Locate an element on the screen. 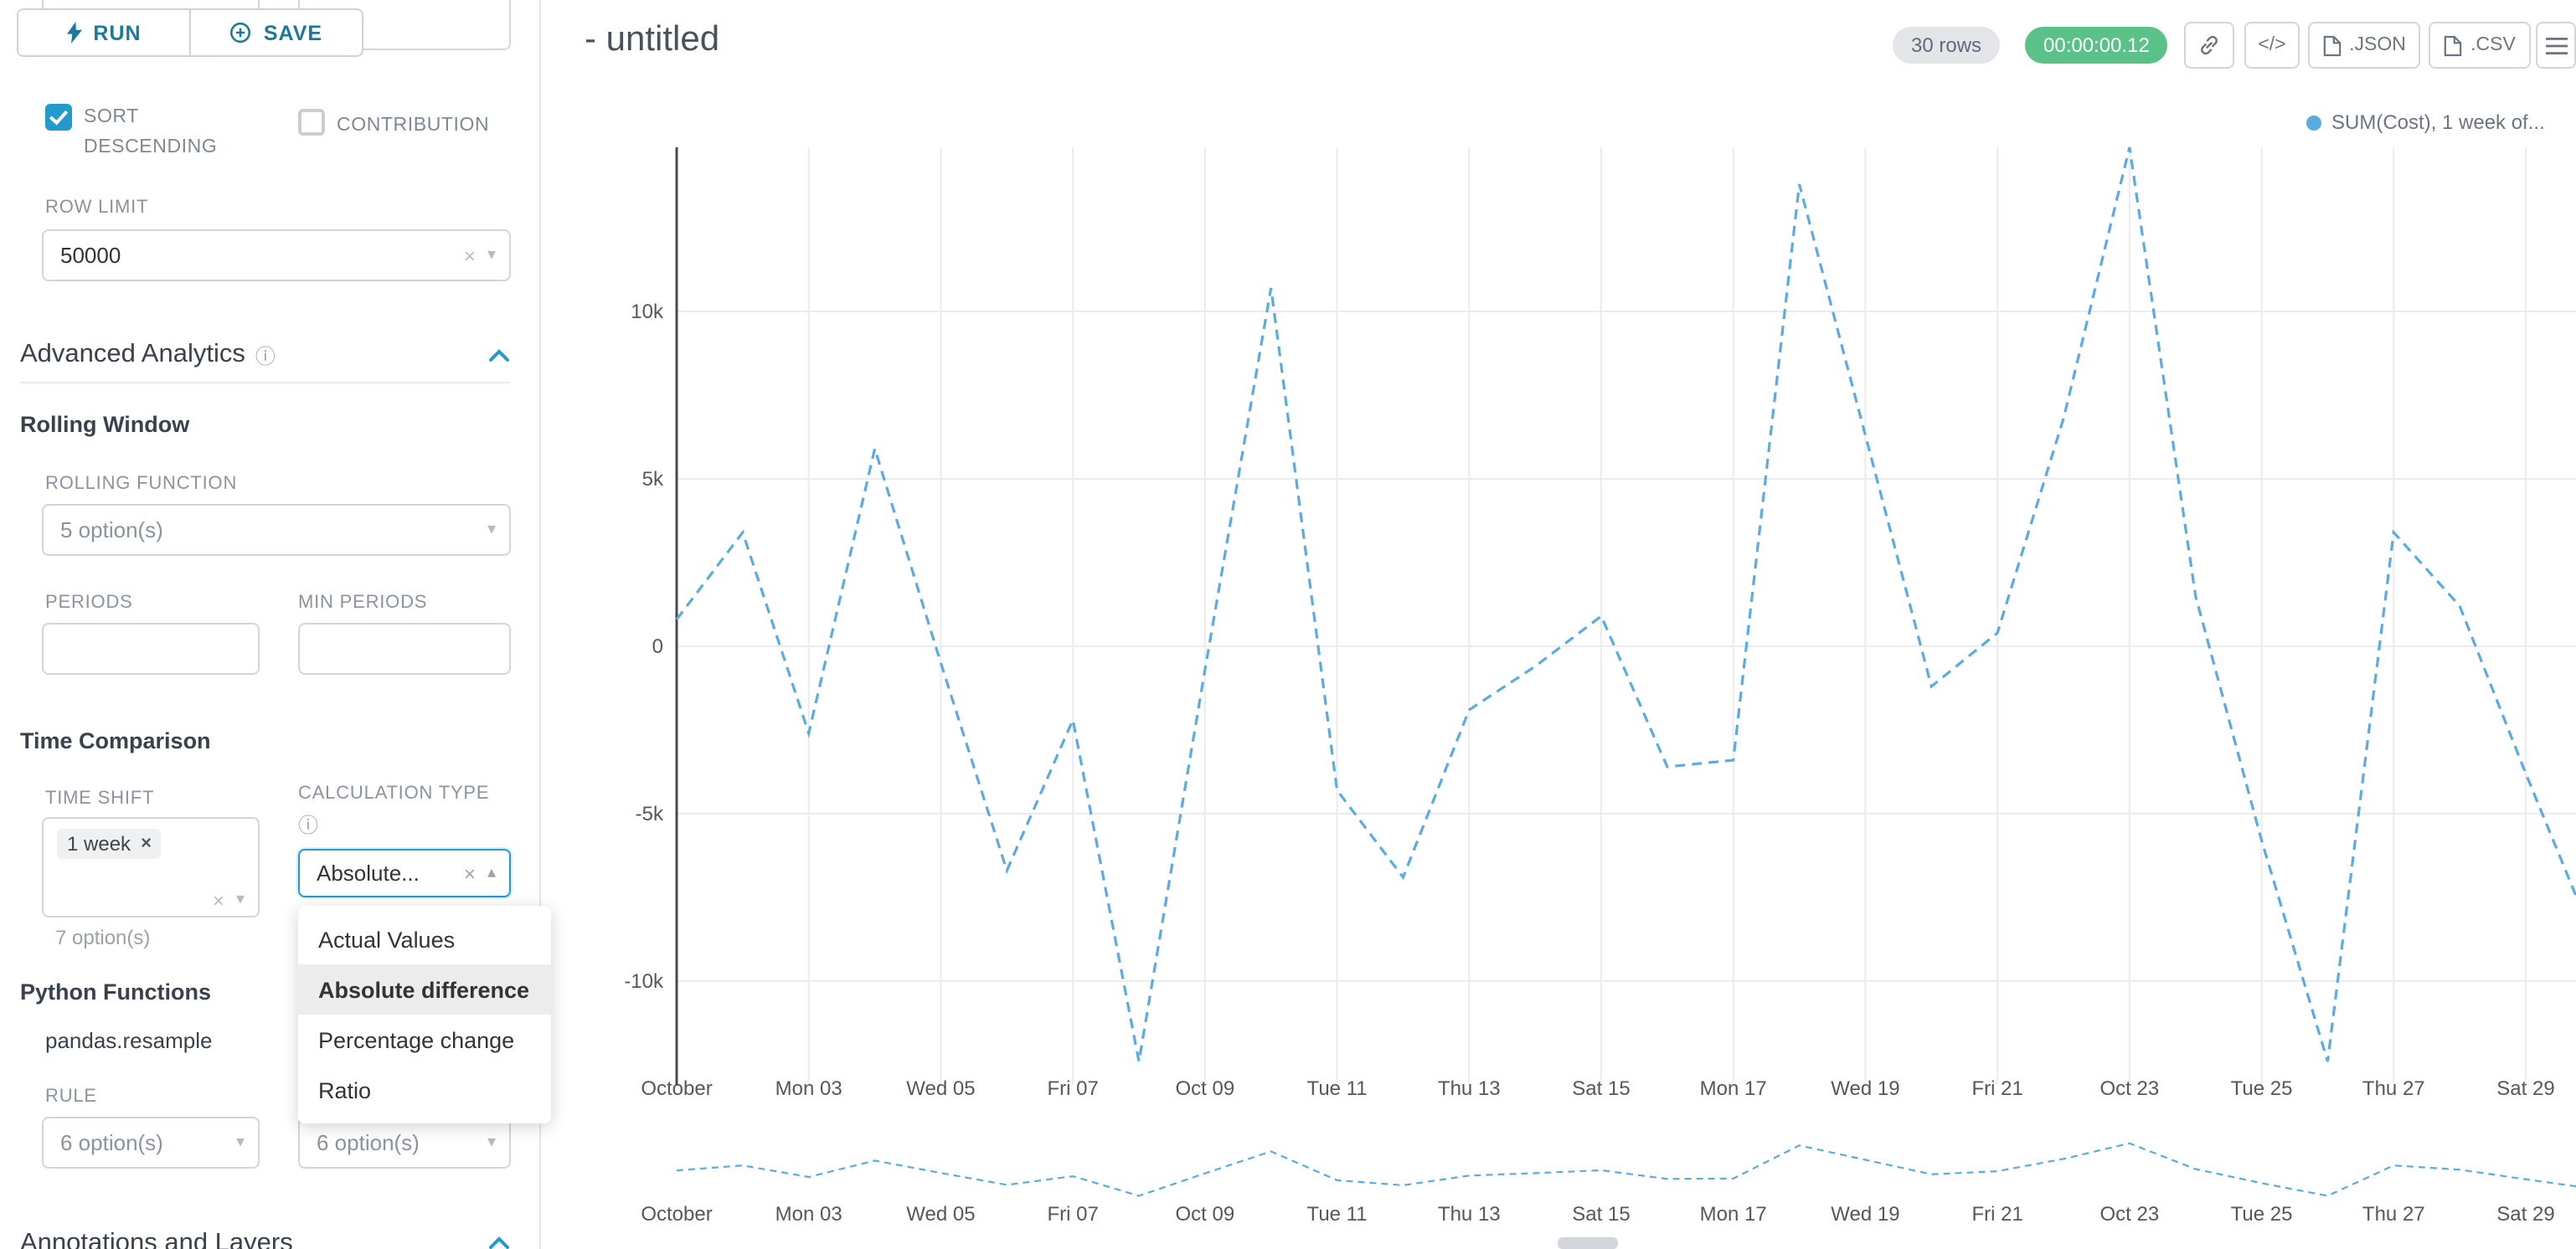 The height and width of the screenshot is (1249, 2576). calculation-type-select: Absolute... × ▴ is located at coordinates (404, 873).